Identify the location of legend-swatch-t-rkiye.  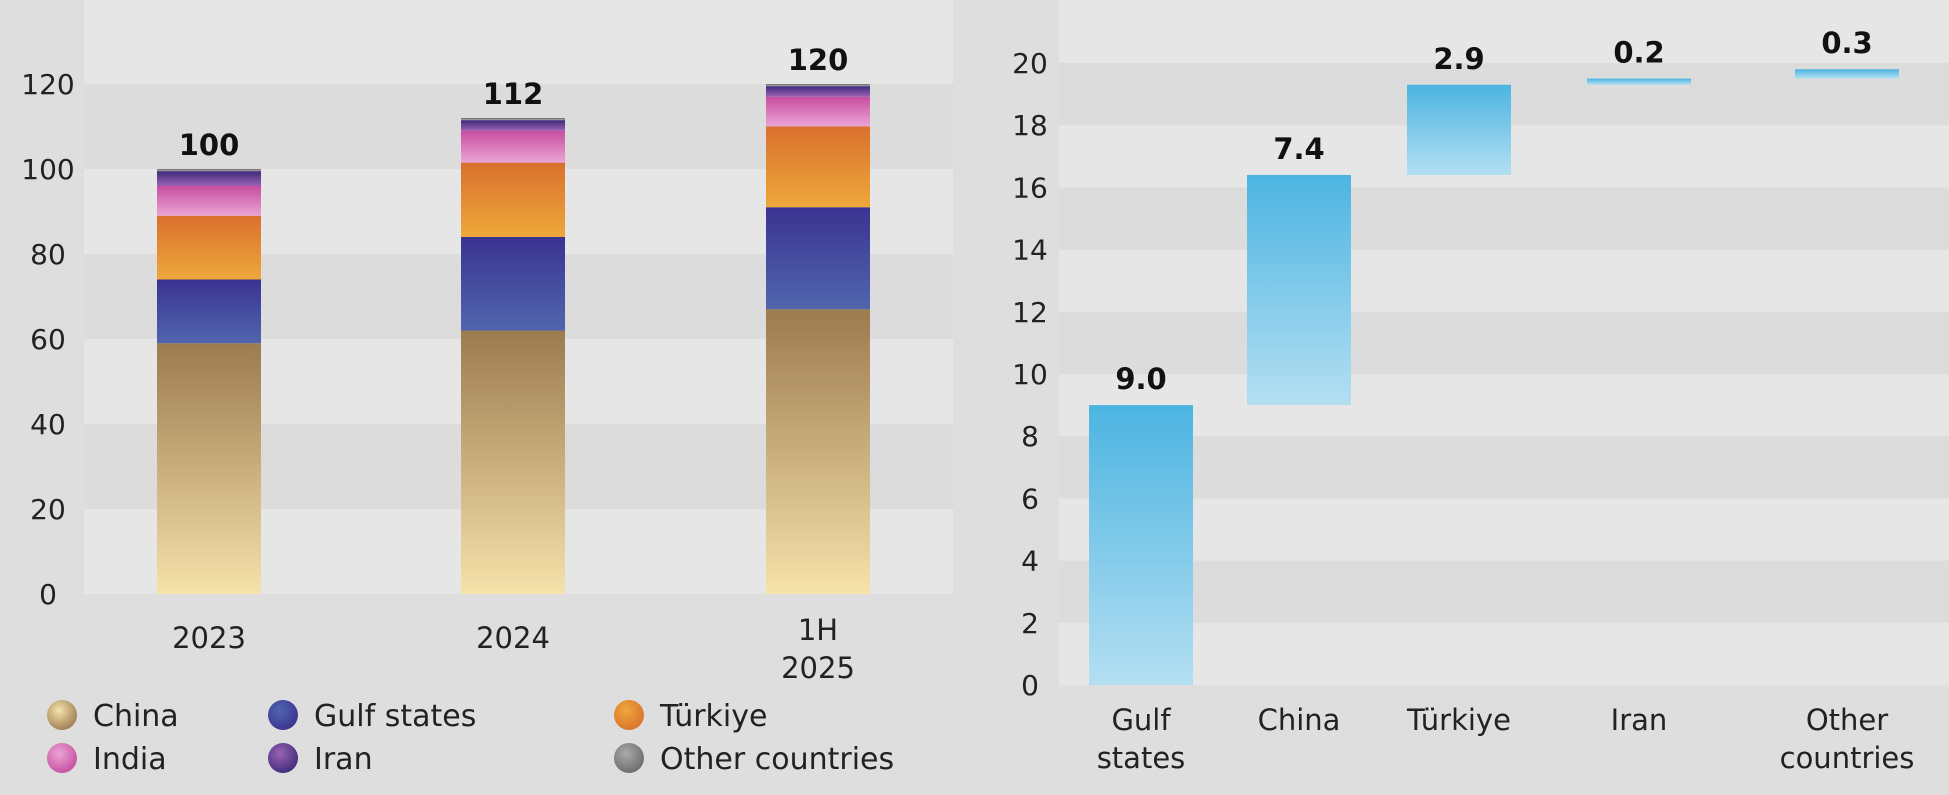
(629, 715).